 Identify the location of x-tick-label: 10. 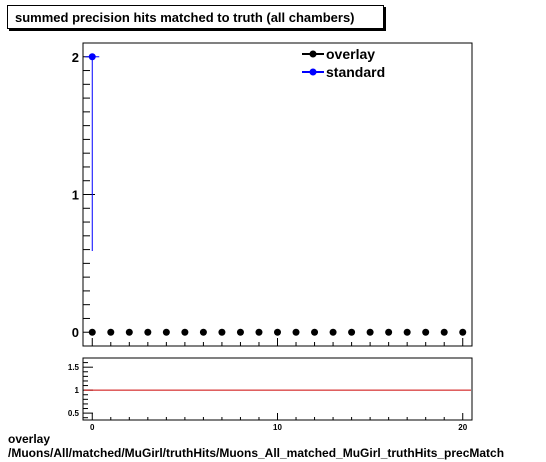
(277, 427).